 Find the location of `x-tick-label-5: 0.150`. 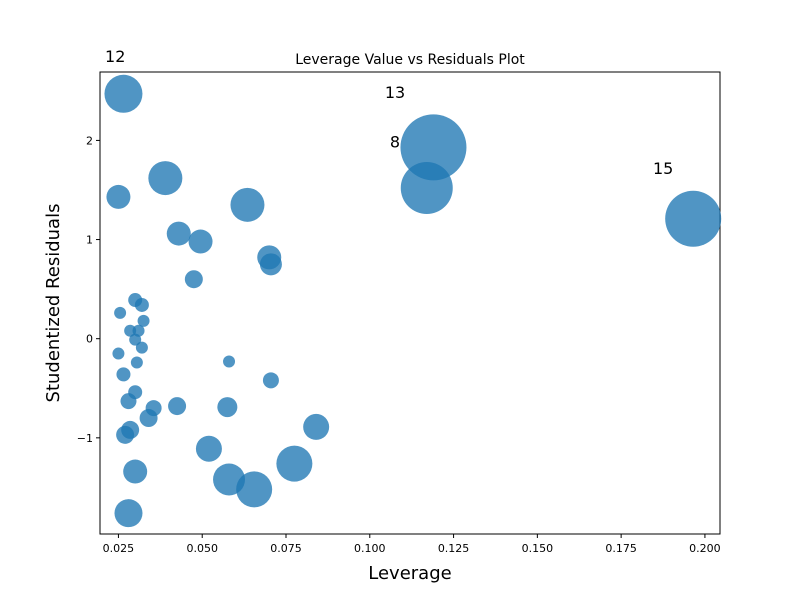

x-tick-label-5: 0.150 is located at coordinates (538, 548).